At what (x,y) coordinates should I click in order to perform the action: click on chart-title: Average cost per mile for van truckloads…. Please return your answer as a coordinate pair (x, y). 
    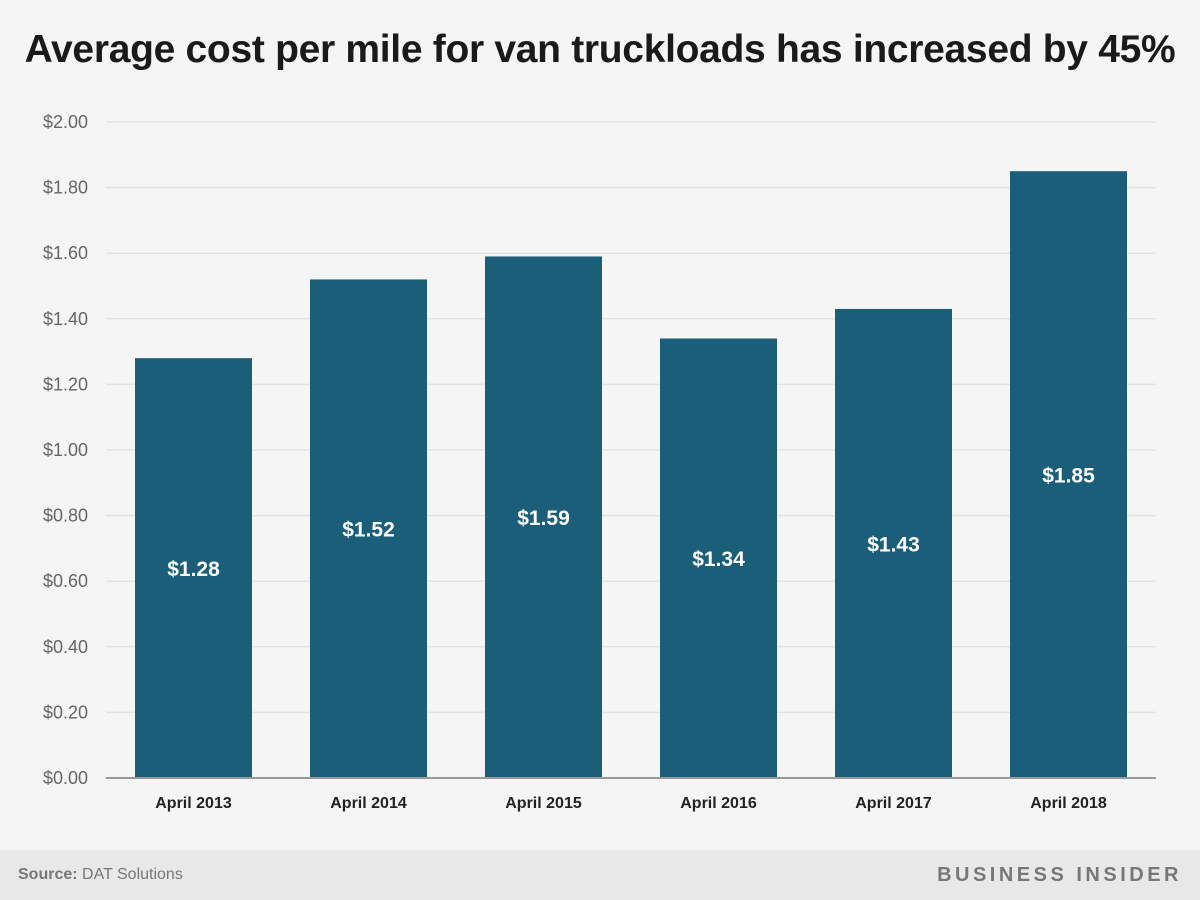
    Looking at the image, I should click on (600, 49).